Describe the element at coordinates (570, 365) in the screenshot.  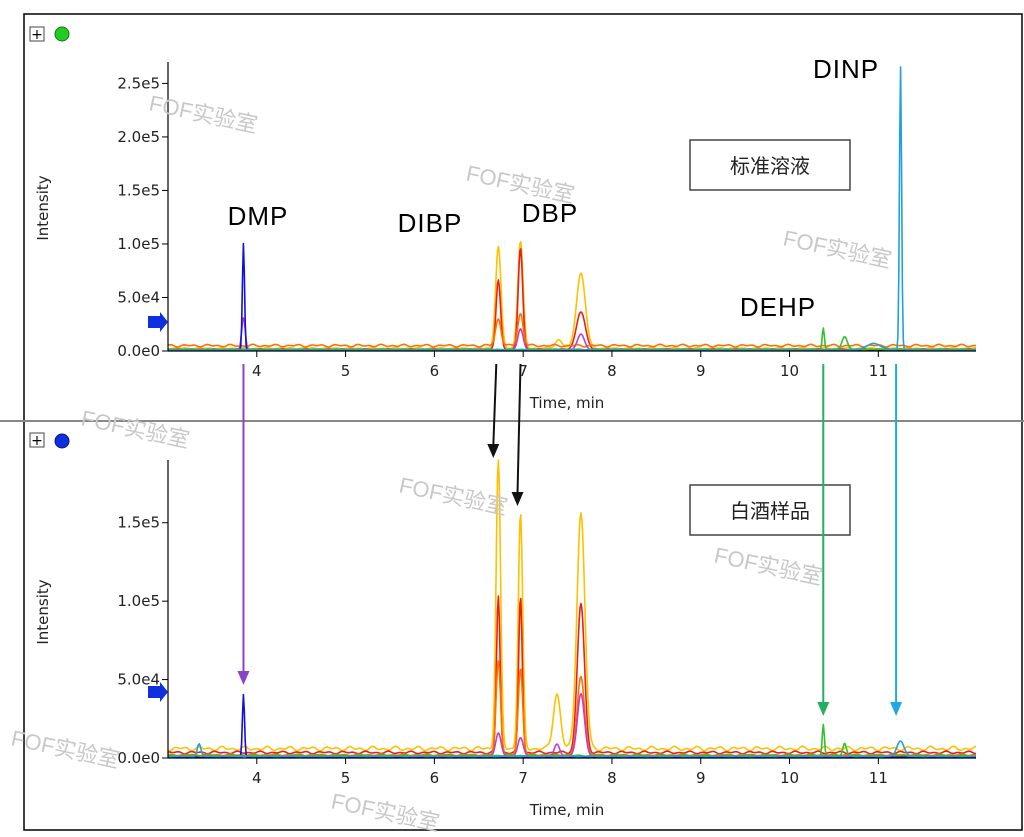
I see `panel-1-x-ticks: 4 5 6 7 8 9 10 11` at that location.